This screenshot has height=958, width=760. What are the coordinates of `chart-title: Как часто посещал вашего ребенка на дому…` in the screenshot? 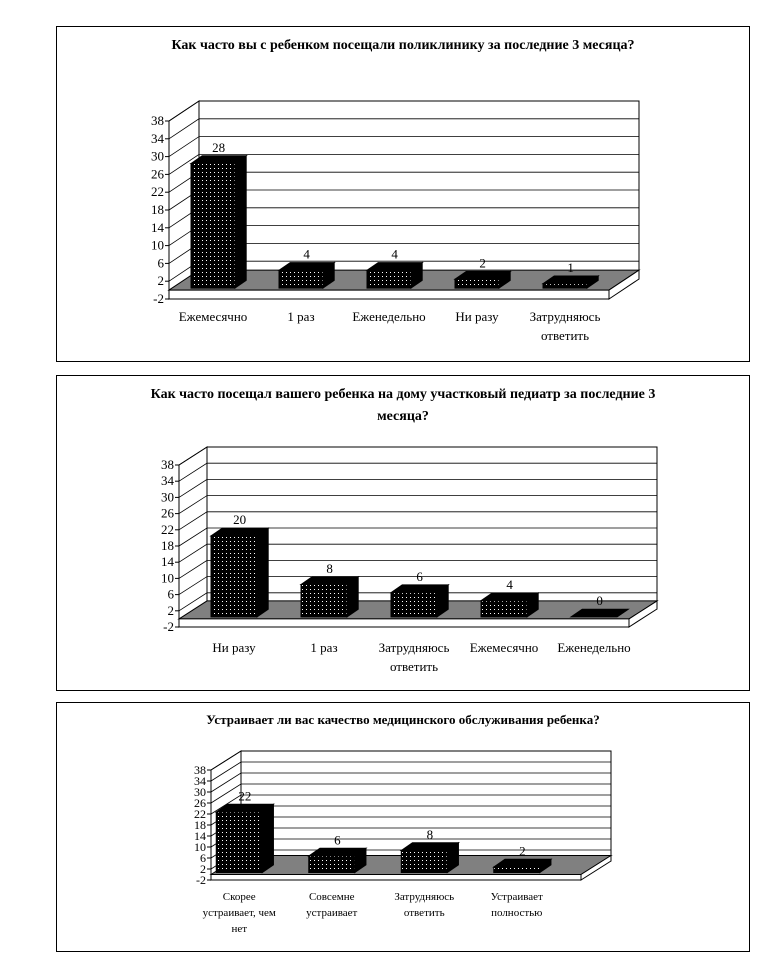 It's located at (403, 405).